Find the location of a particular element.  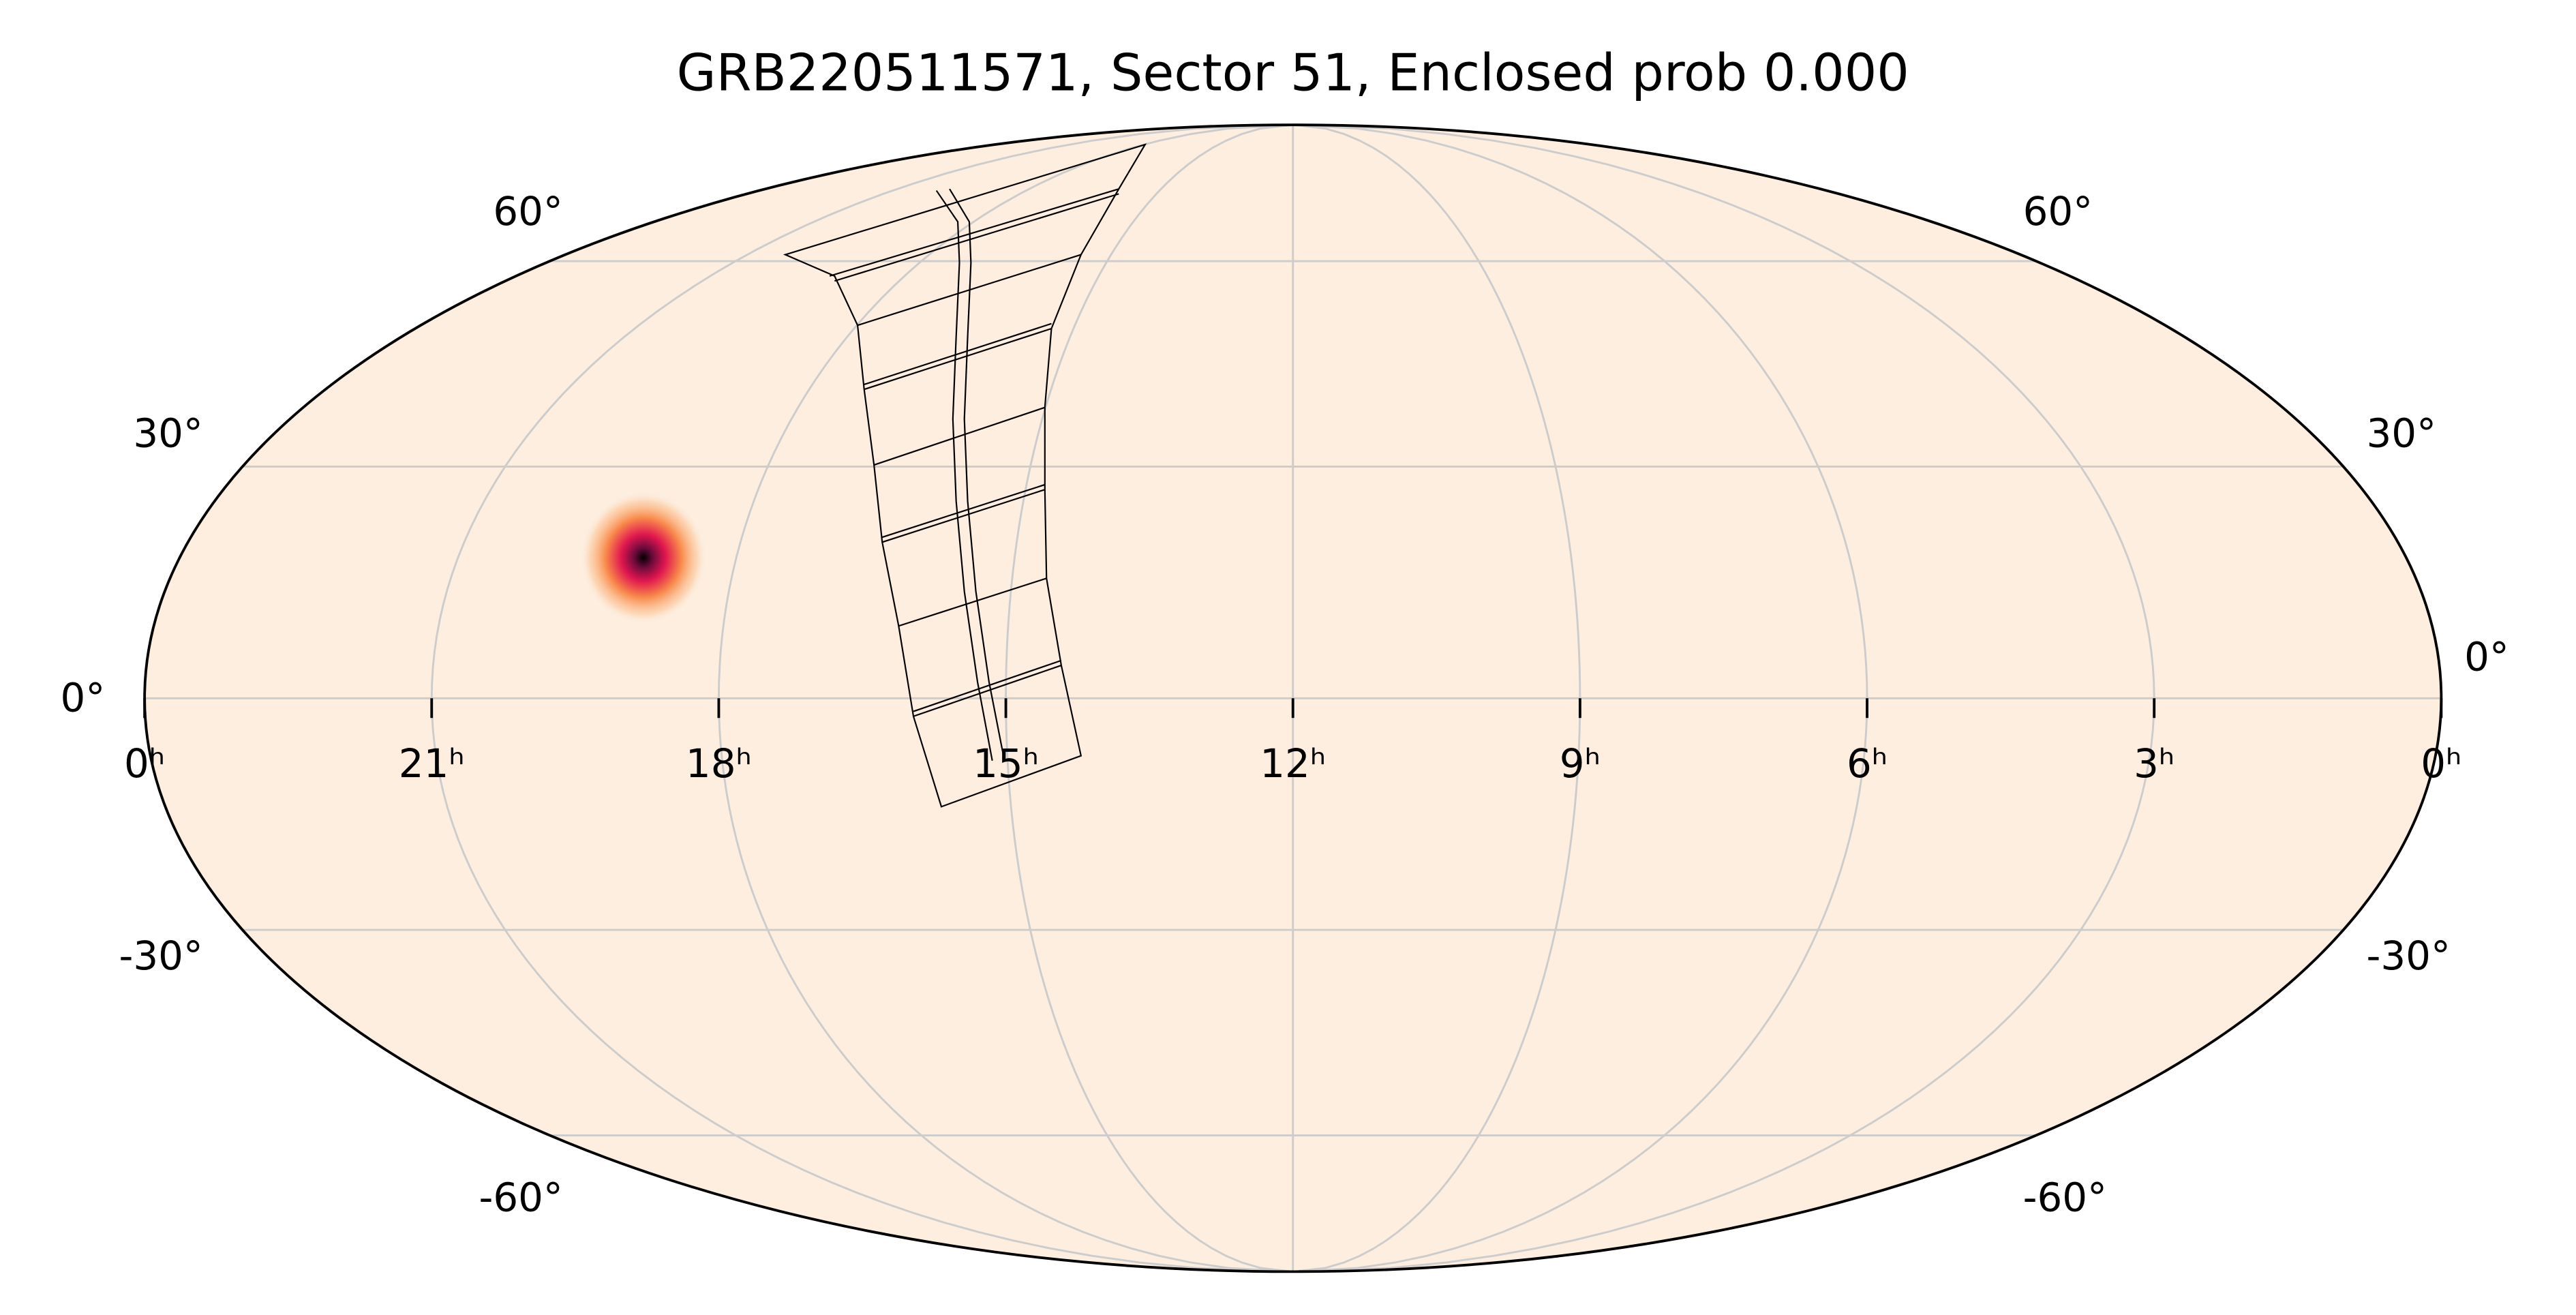

sector-footprint is located at coordinates (965, 475).